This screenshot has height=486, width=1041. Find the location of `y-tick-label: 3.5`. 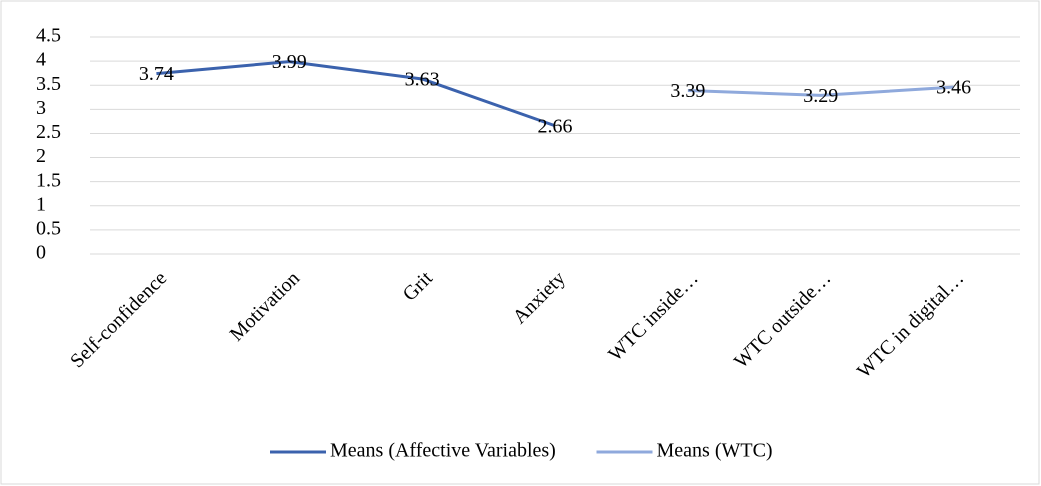

y-tick-label: 3.5 is located at coordinates (48, 84).